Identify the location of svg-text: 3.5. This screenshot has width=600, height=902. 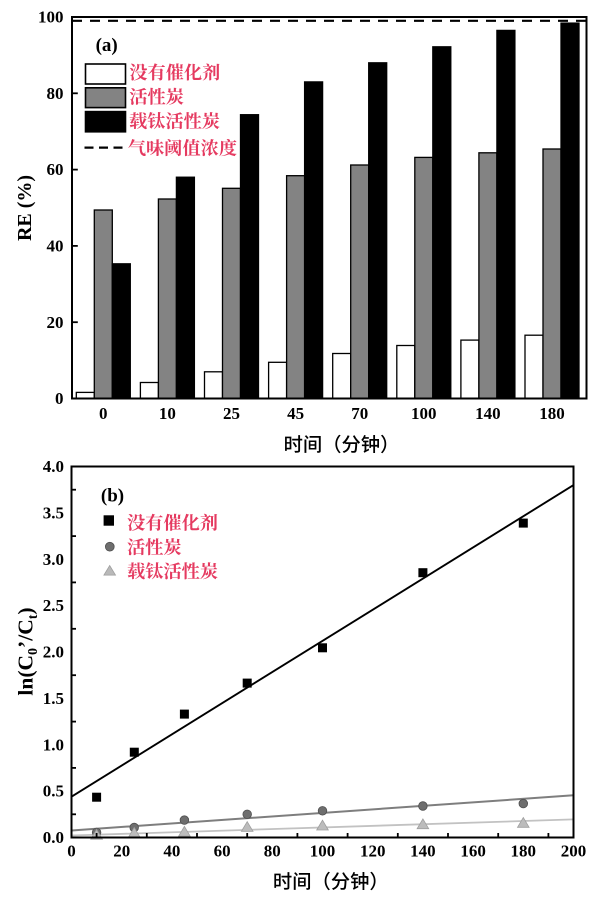
(53, 513).